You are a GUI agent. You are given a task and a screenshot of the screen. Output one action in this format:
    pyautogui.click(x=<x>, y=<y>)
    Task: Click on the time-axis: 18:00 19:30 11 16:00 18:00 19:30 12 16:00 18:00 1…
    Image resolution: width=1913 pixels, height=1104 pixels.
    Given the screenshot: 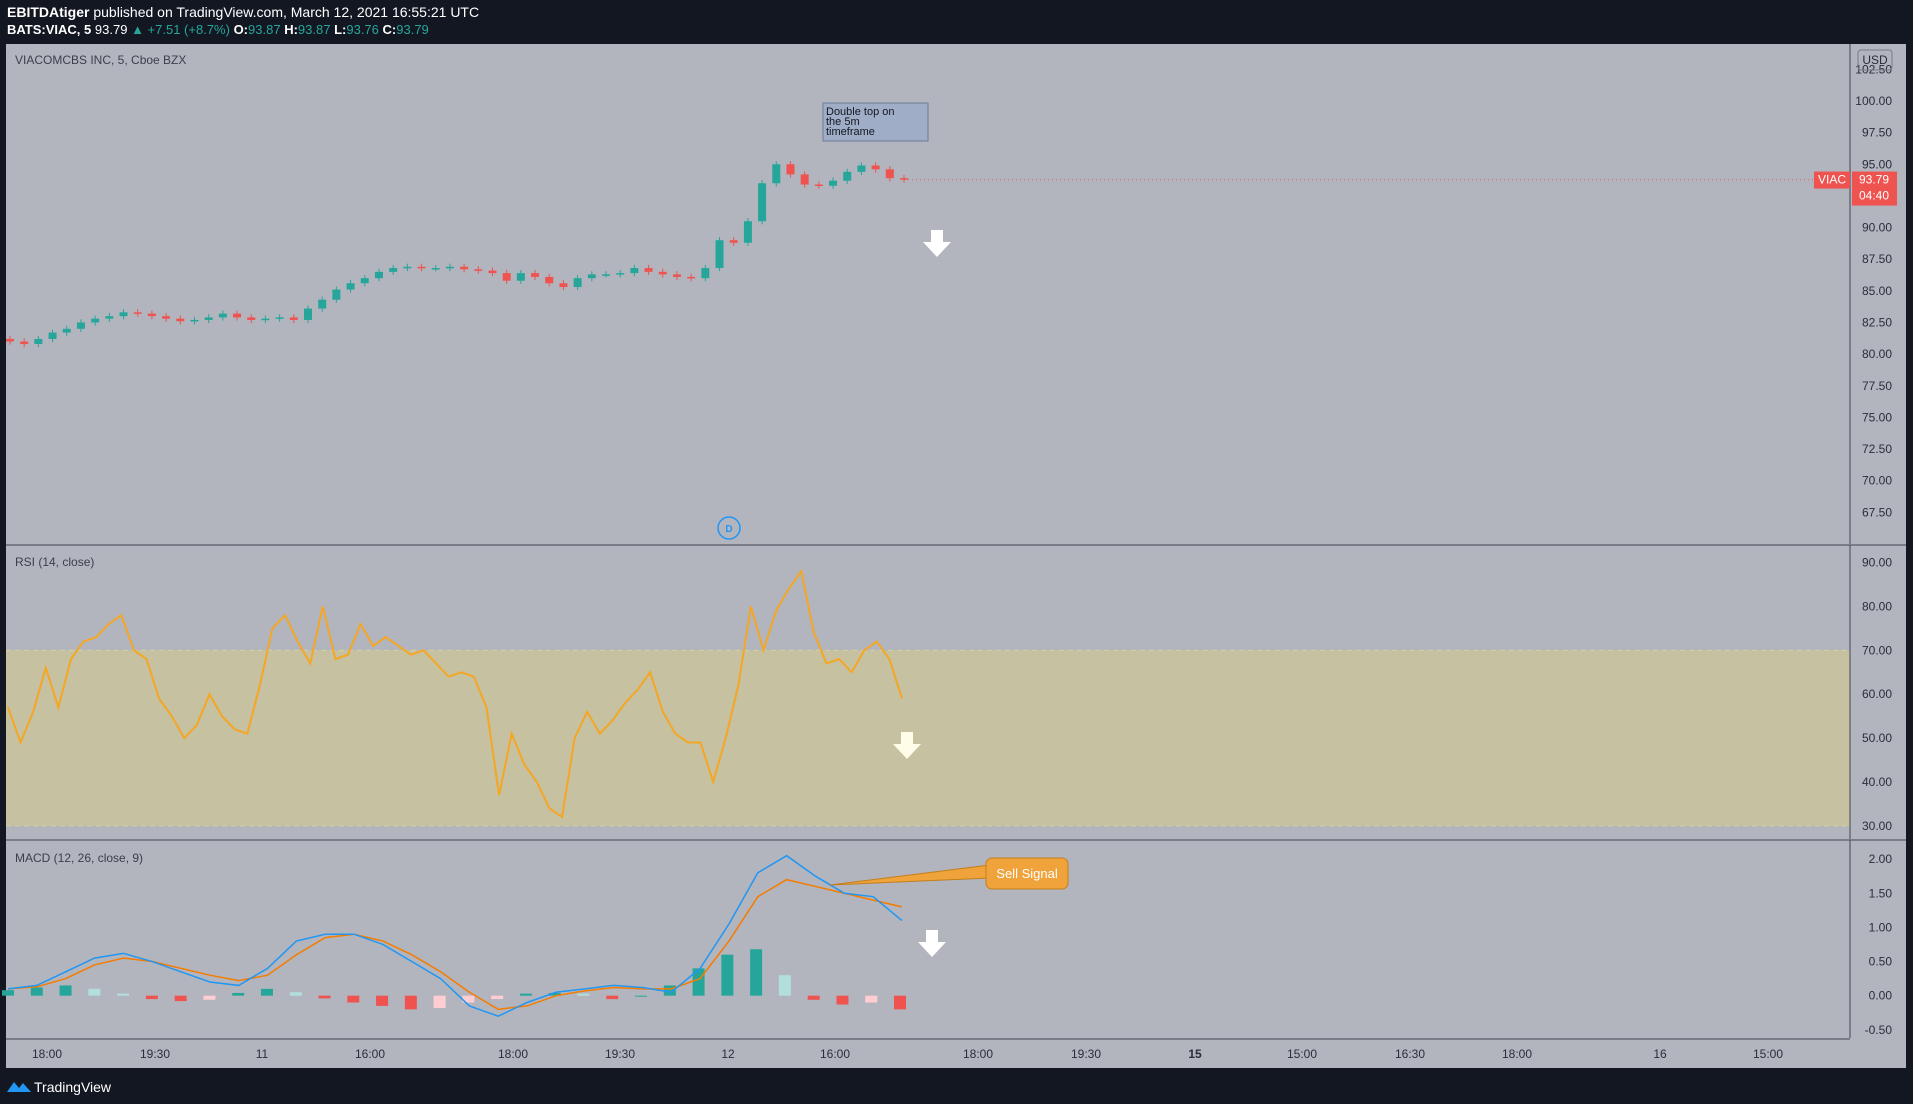 What is the action you would take?
    pyautogui.click(x=928, y=1053)
    